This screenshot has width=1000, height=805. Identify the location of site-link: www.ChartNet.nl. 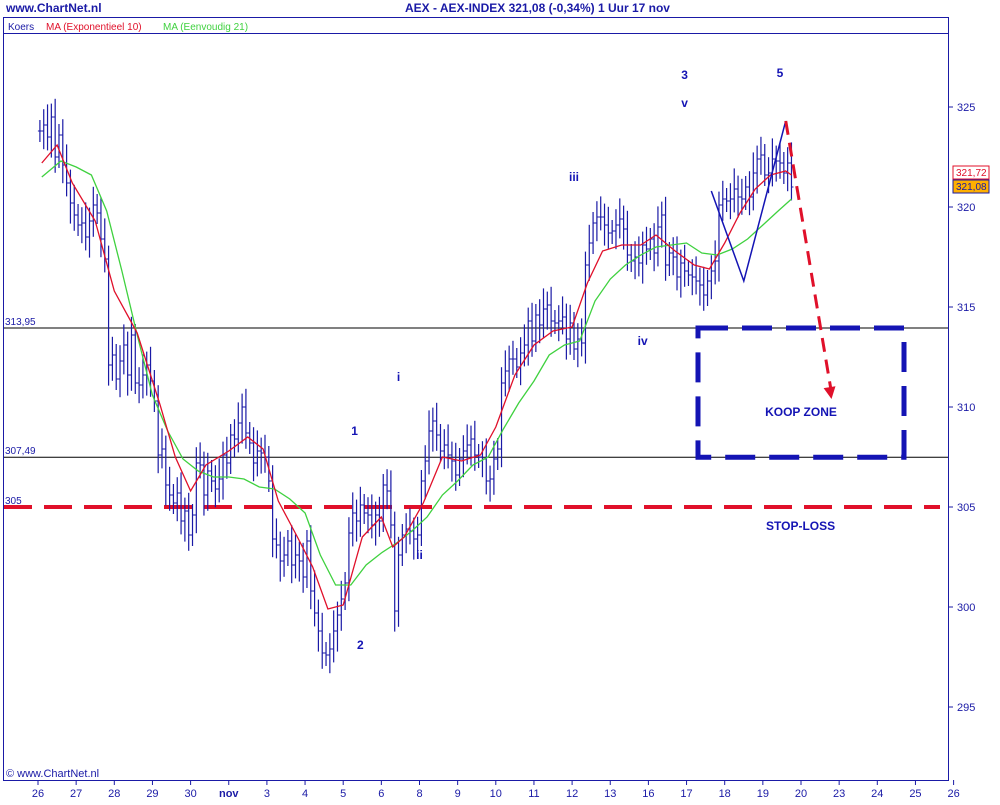
(54, 8).